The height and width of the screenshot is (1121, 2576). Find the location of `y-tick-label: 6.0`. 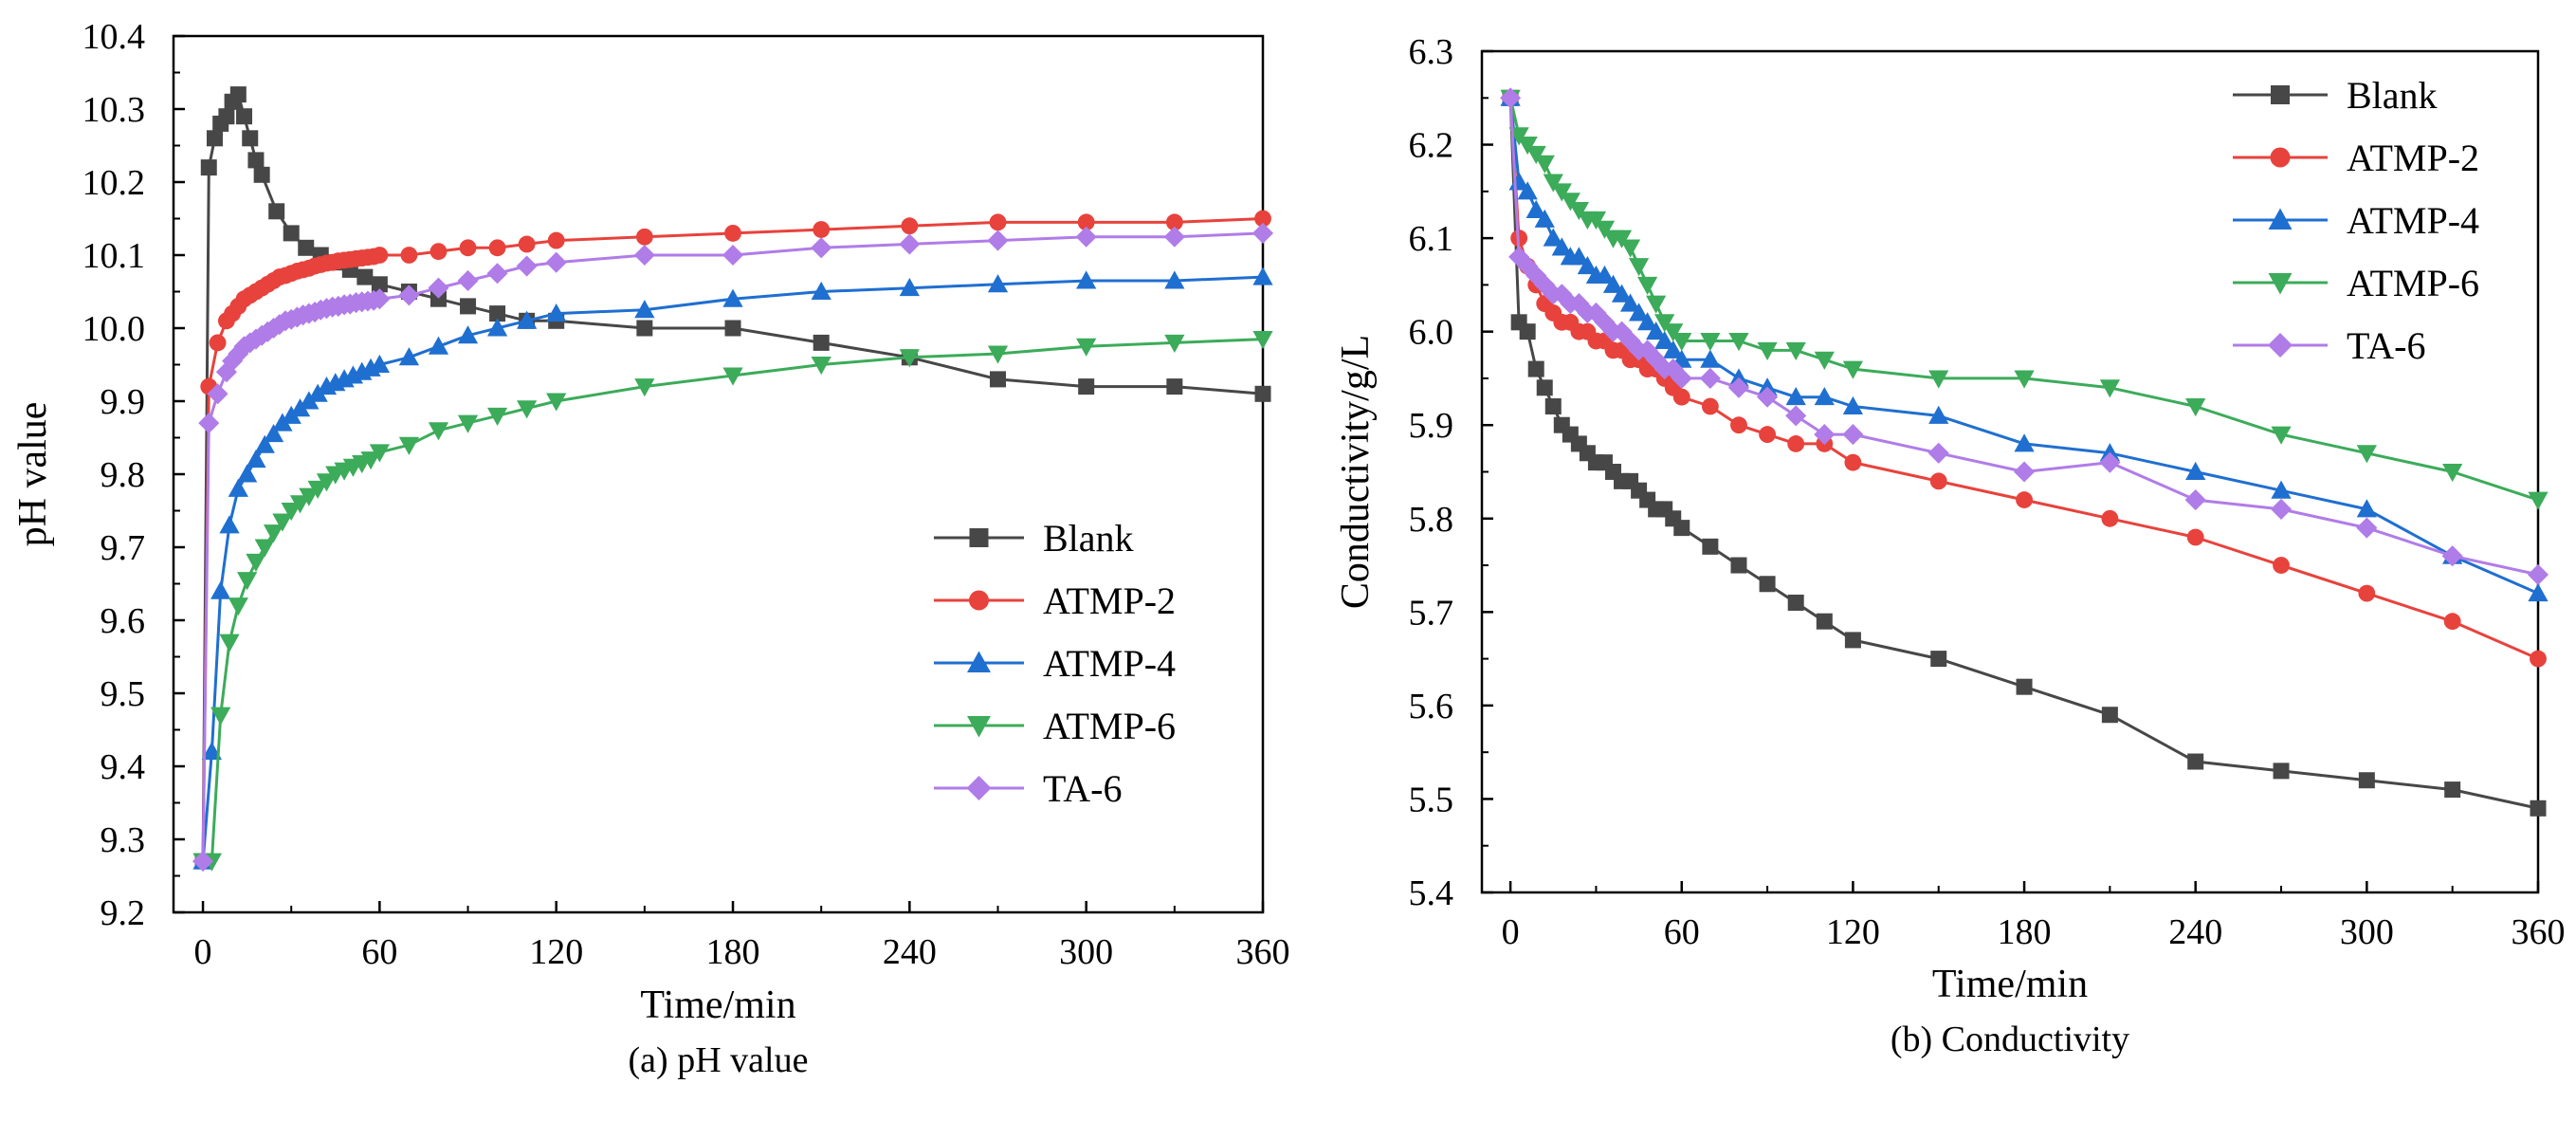

y-tick-label: 6.0 is located at coordinates (1431, 333).